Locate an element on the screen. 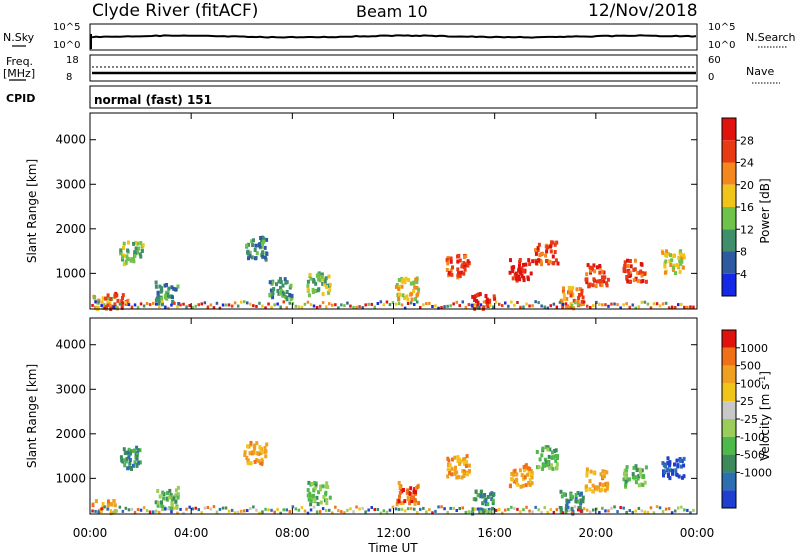 The image size is (800, 554). velocity-colorbar-segment is located at coordinates (729, 428).